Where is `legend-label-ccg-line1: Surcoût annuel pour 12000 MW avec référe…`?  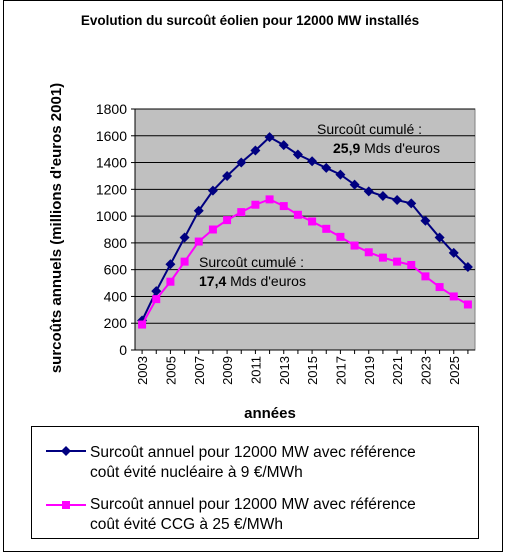 legend-label-ccg-line1: Surcoût annuel pour 12000 MW avec référe… is located at coordinates (253, 504).